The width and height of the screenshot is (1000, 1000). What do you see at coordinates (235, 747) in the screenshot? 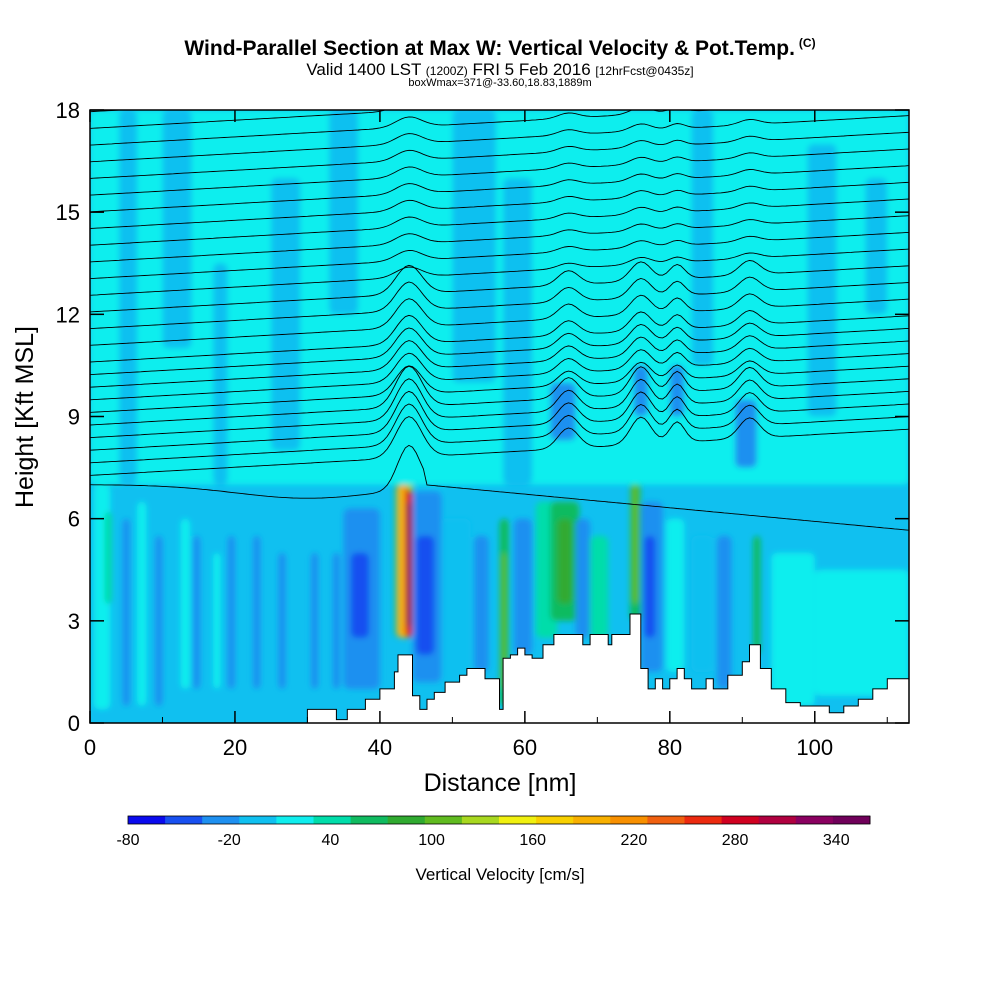
I see `x-tick-label: 20` at bounding box center [235, 747].